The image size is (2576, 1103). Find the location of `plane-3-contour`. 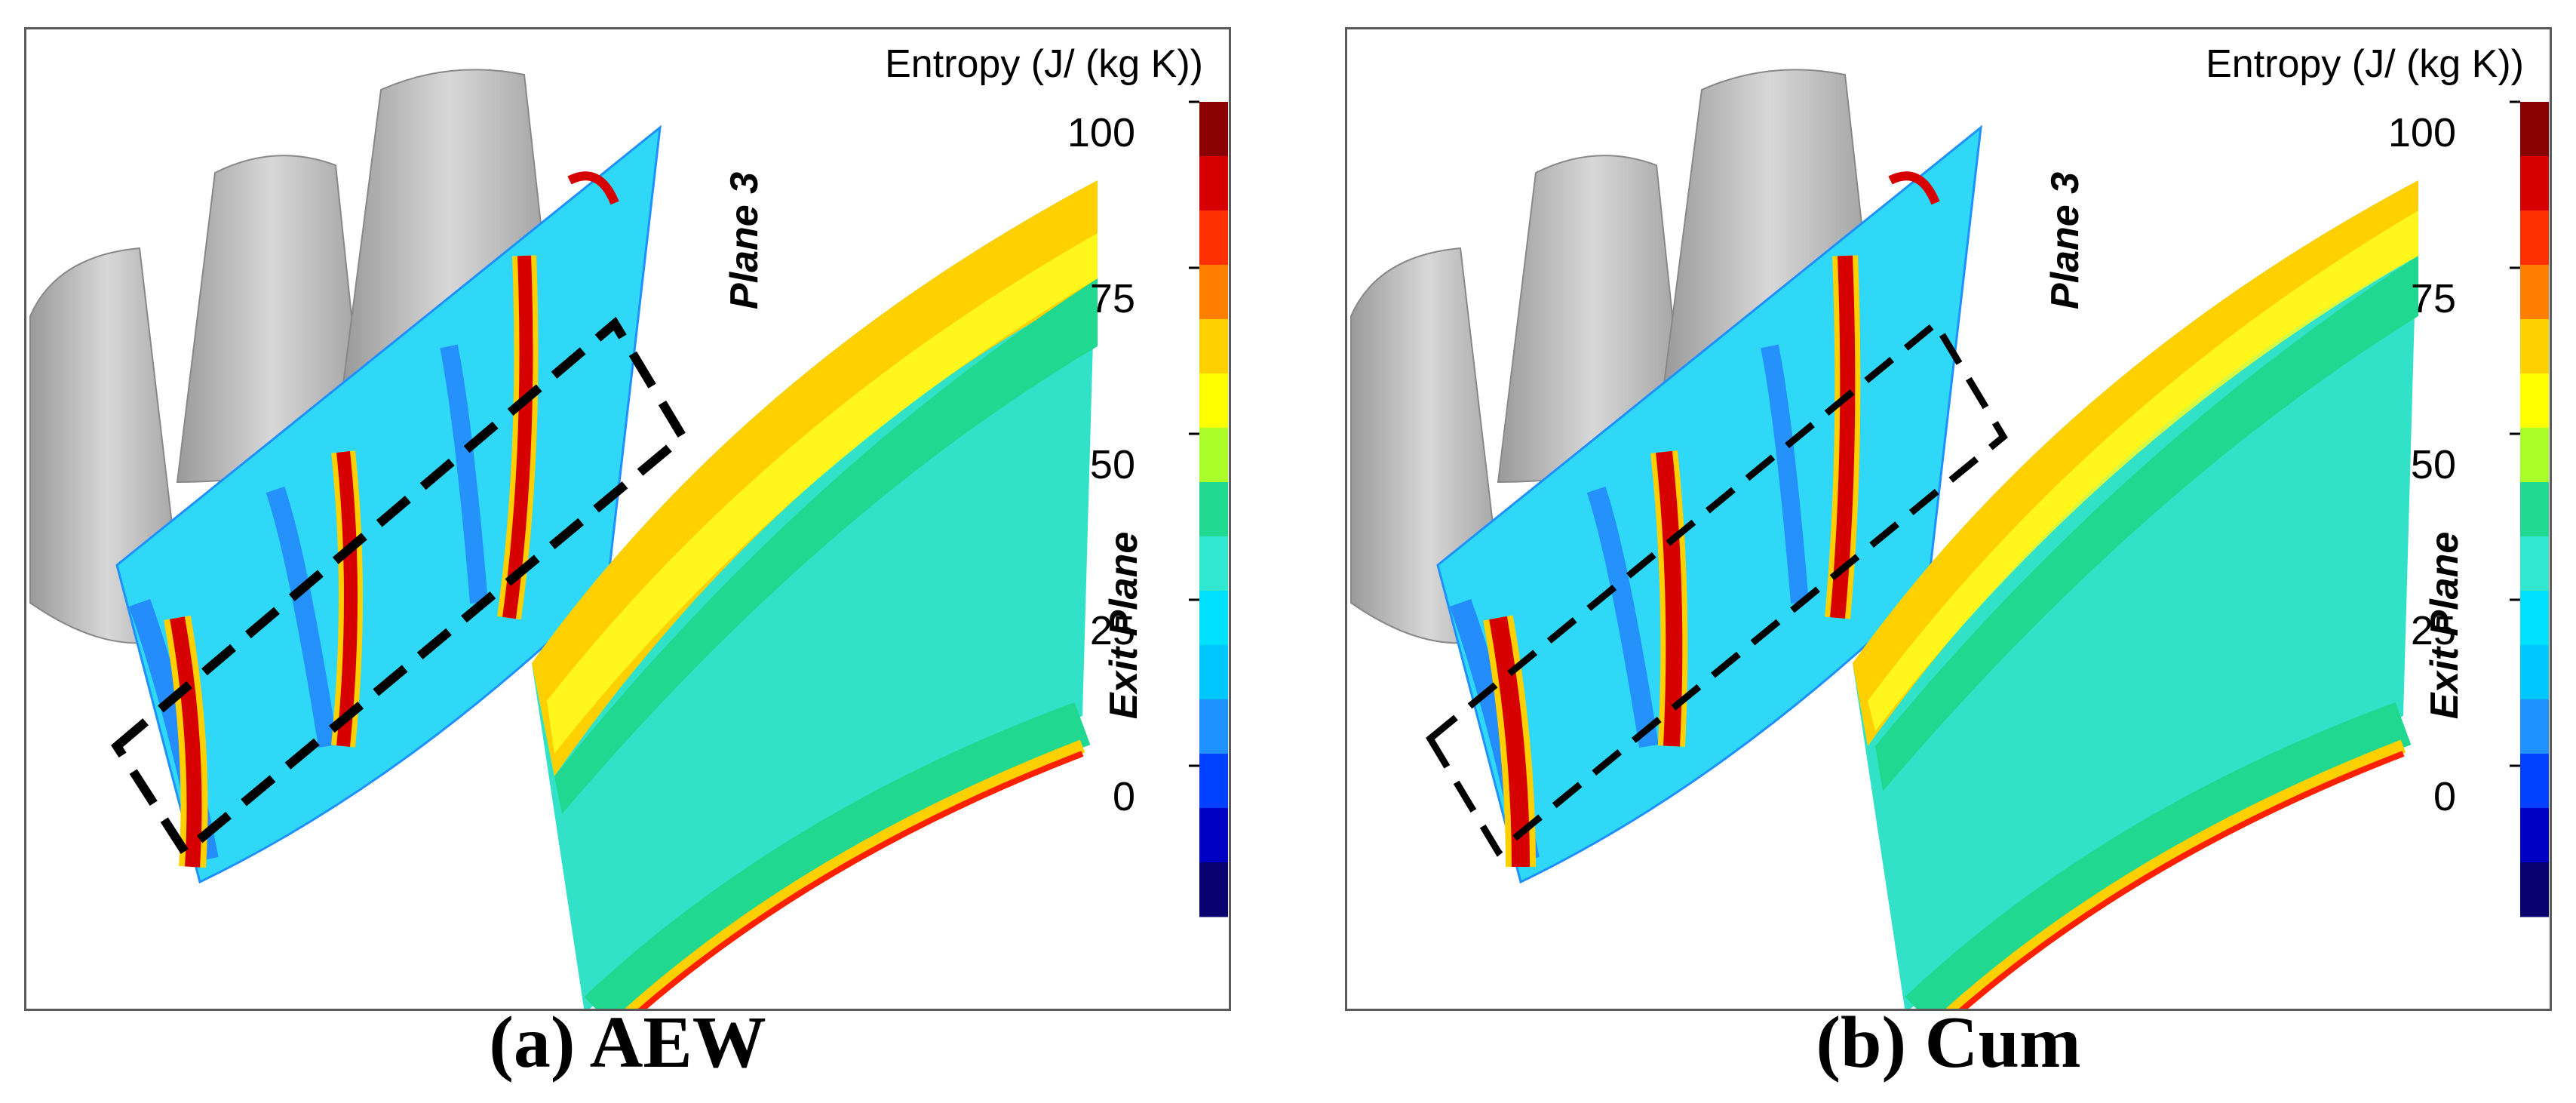

plane-3-contour is located at coordinates (388, 504).